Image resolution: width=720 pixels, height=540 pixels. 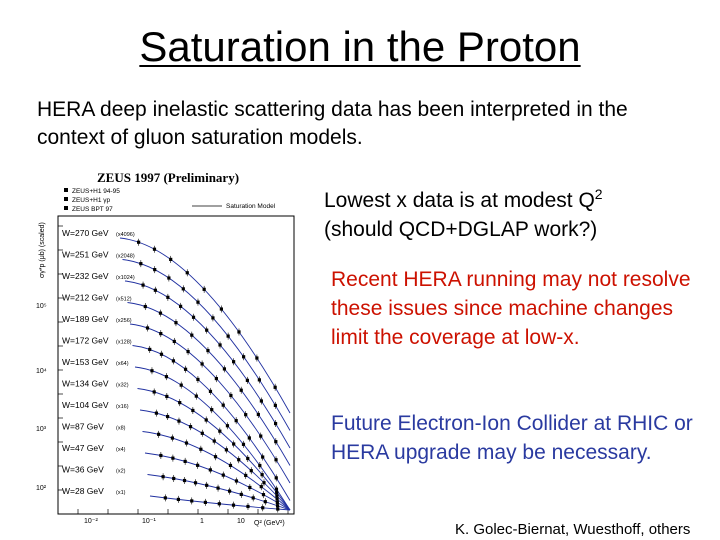 What do you see at coordinates (125, 235) in the screenshot?
I see `series-scale: (x4096)` at bounding box center [125, 235].